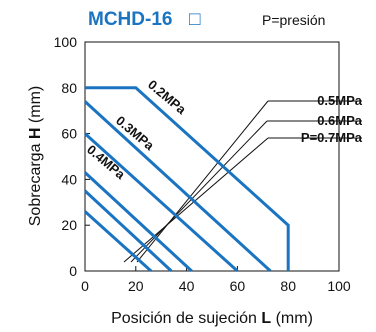  Describe the element at coordinates (340, 120) in the screenshot. I see `series-label: 0.6MPa` at that location.